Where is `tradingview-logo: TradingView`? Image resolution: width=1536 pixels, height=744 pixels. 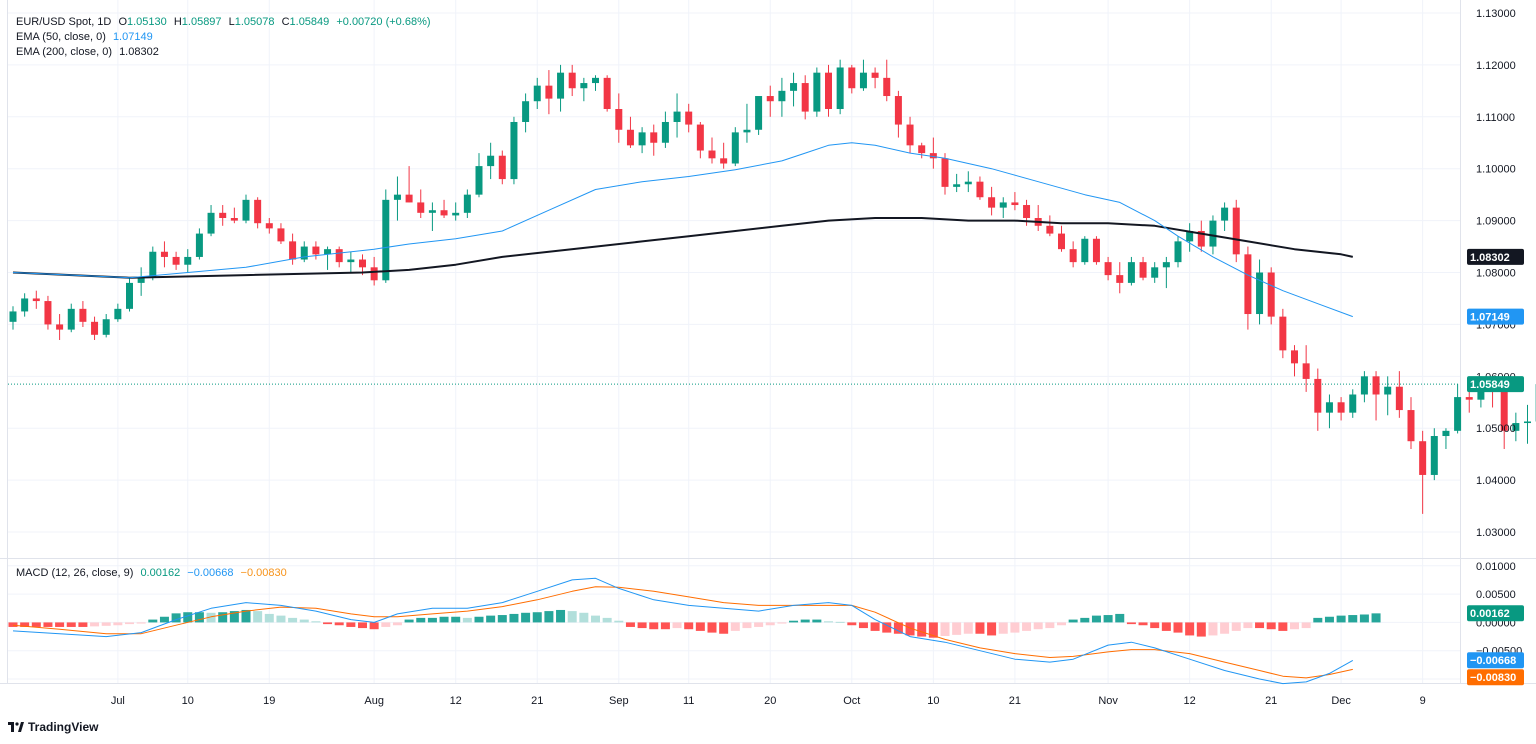 tradingview-logo: TradingView is located at coordinates (53, 727).